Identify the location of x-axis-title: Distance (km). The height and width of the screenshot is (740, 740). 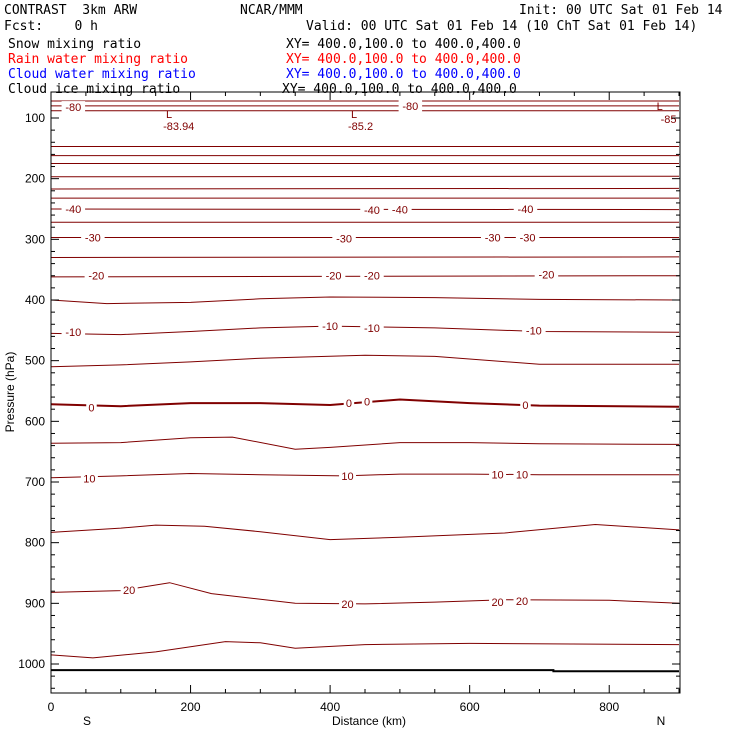
(369, 721).